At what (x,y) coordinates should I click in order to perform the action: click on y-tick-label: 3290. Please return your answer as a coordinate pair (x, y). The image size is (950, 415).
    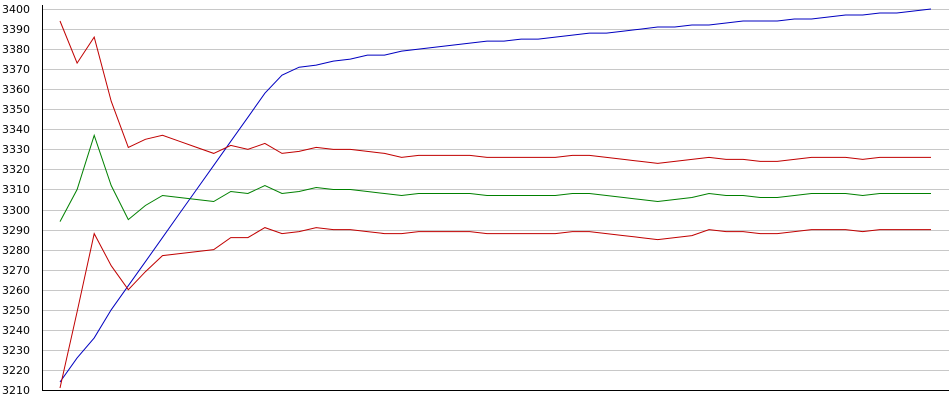
    Looking at the image, I should click on (16, 230).